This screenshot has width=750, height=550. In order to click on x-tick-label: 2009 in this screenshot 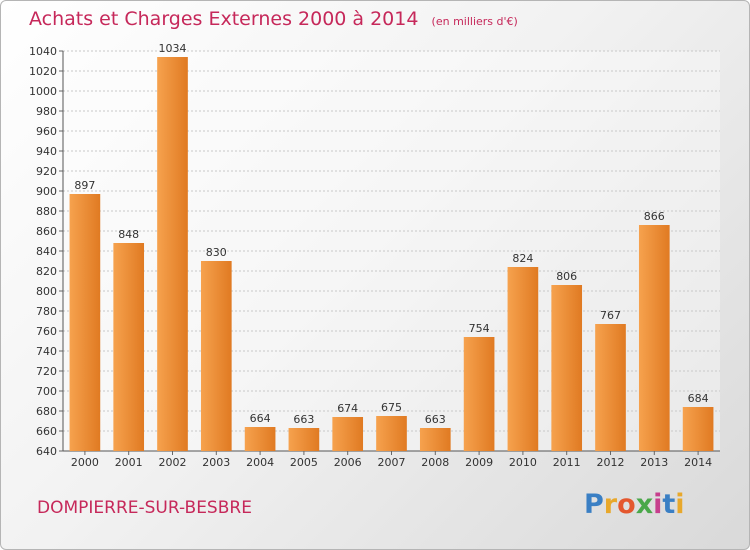, I will do `click(479, 462)`.